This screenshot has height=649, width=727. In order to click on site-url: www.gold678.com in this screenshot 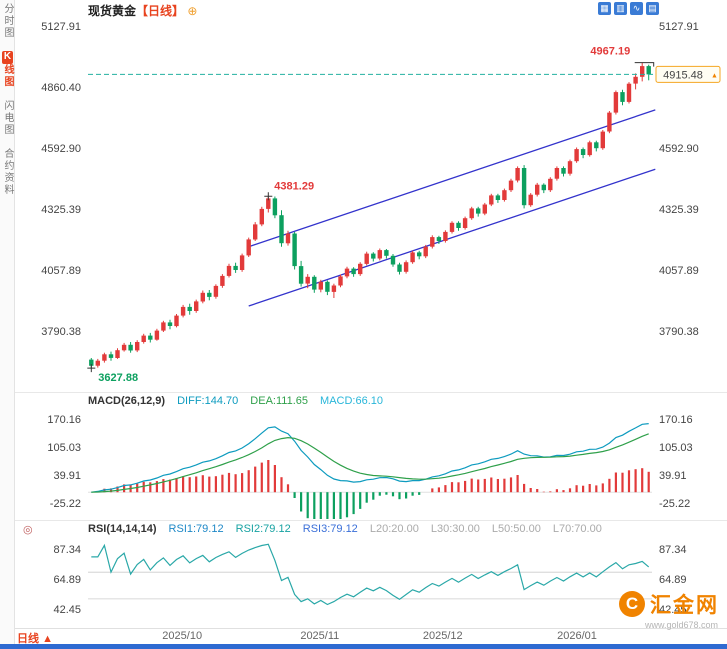, I will do `click(681, 625)`.